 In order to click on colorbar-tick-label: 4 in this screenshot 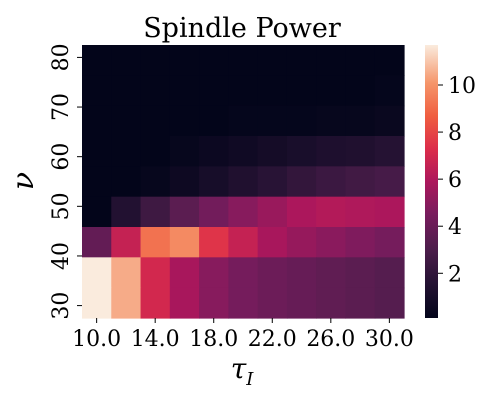, I will do `click(455, 227)`.